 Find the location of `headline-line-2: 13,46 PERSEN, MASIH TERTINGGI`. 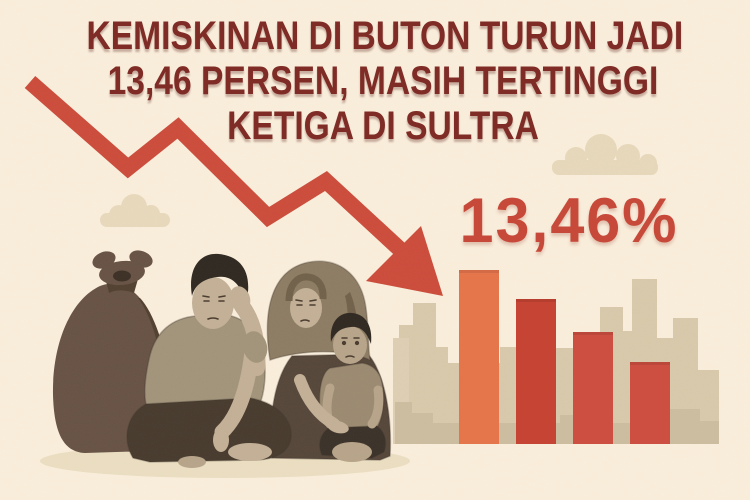

headline-line-2: 13,46 PERSEN, MASIH TERTINGGI is located at coordinates (383, 81).